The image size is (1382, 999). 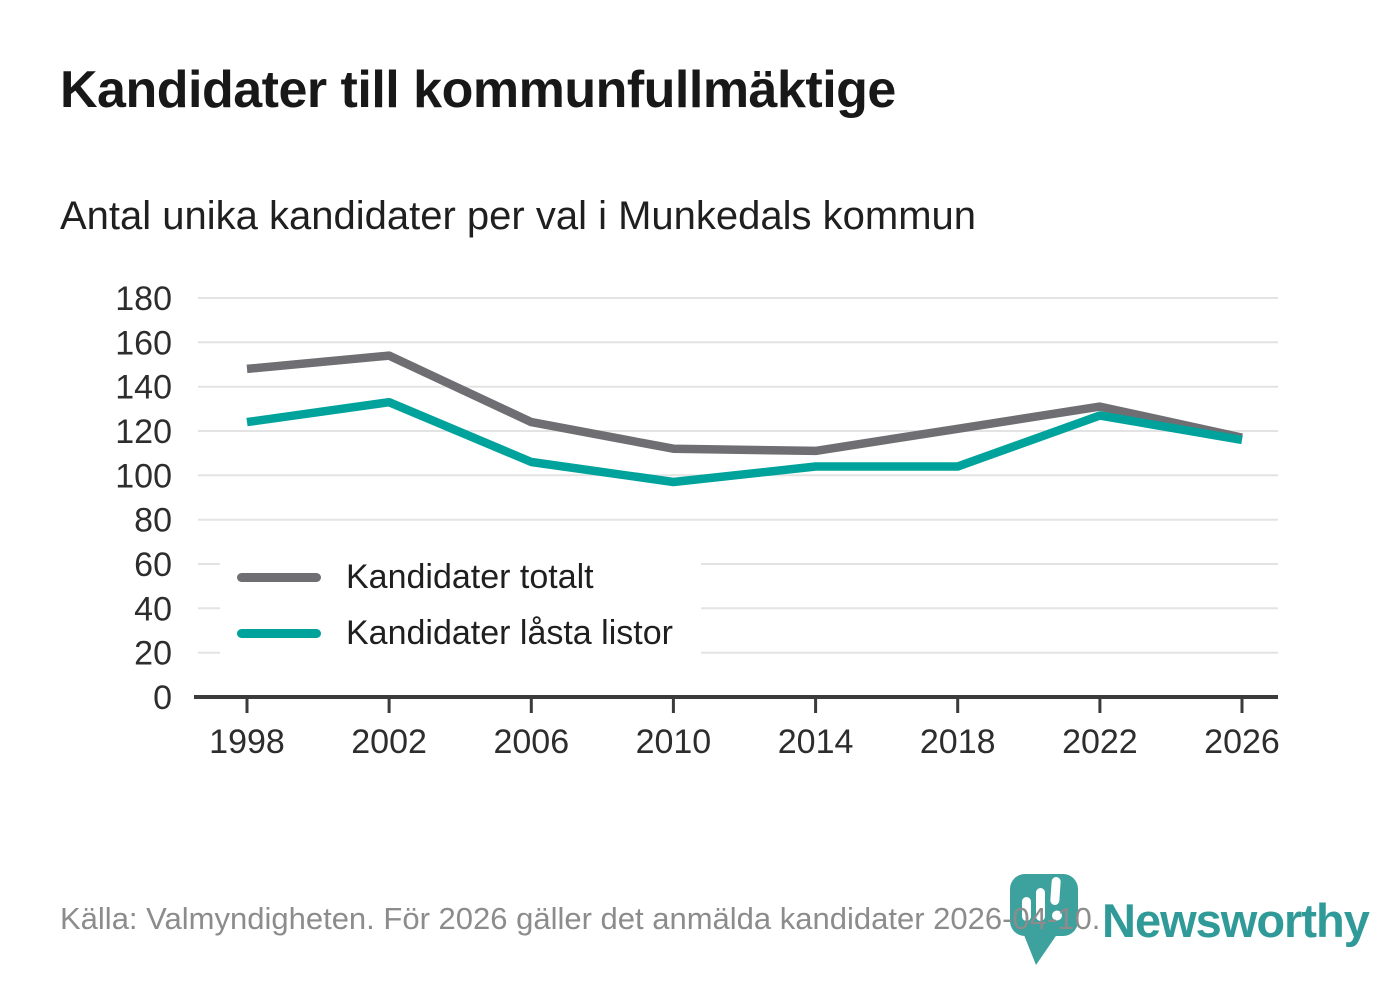 I want to click on y-axis-label: 80, so click(x=153, y=521).